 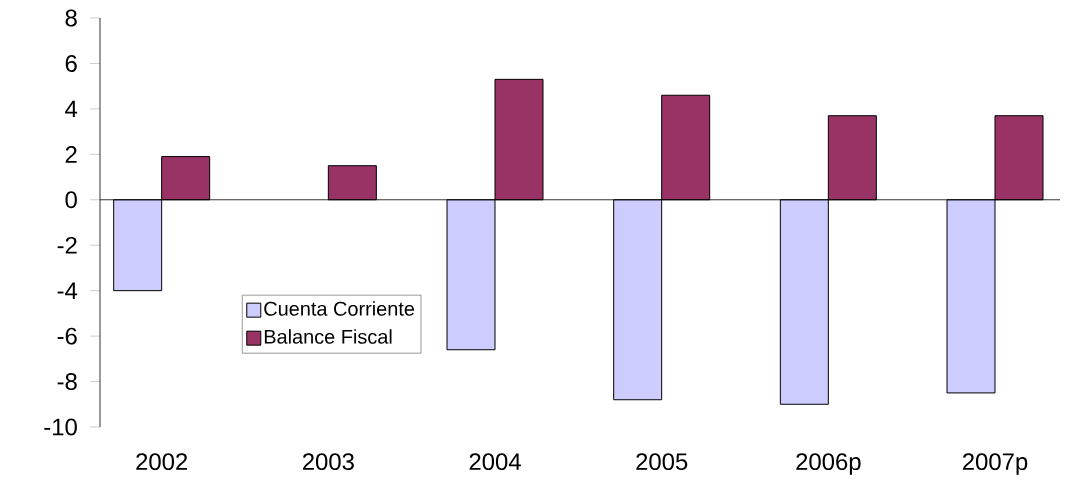 I want to click on y-tick-label: -2, so click(x=67, y=245).